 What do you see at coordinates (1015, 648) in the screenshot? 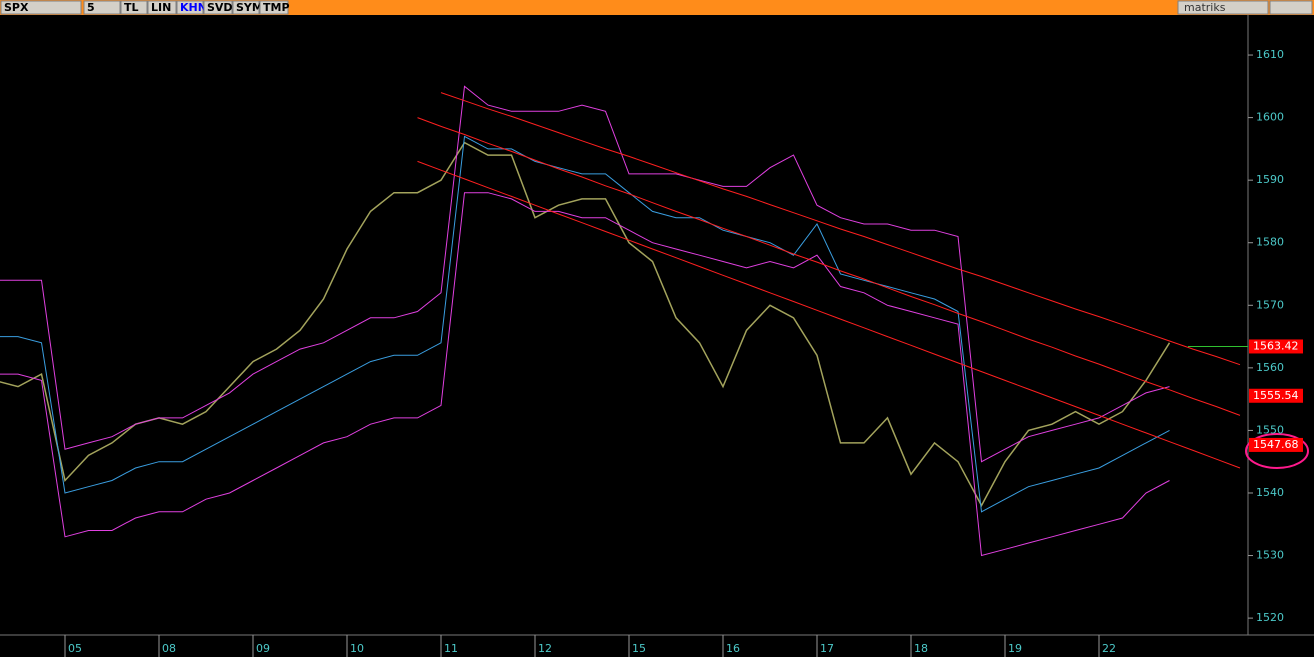
I see `x-tick-label: 19` at bounding box center [1015, 648].